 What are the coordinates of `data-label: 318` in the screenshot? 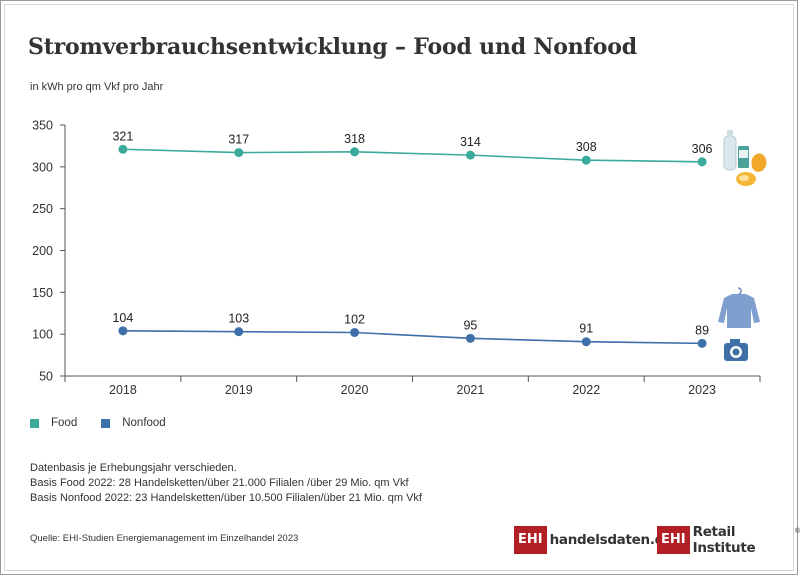 It's located at (354, 139).